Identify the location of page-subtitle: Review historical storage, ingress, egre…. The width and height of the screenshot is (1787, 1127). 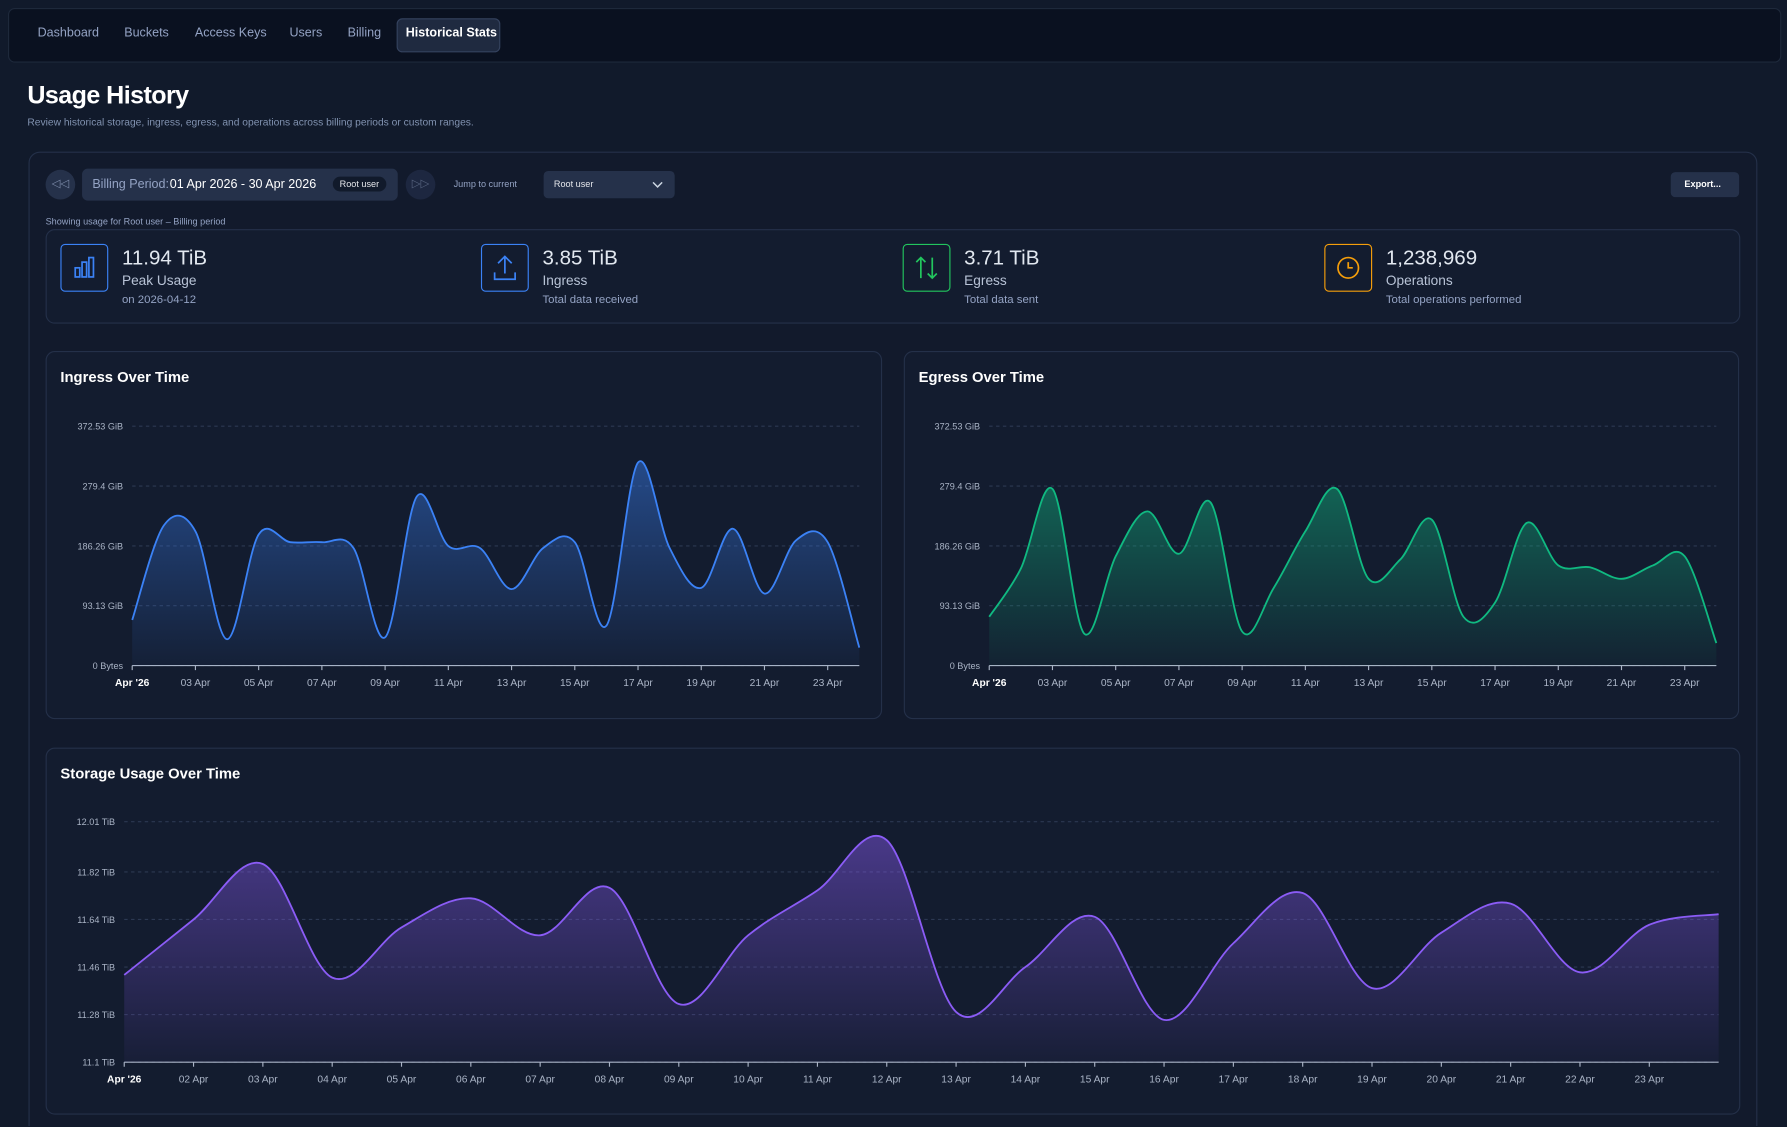
(250, 122).